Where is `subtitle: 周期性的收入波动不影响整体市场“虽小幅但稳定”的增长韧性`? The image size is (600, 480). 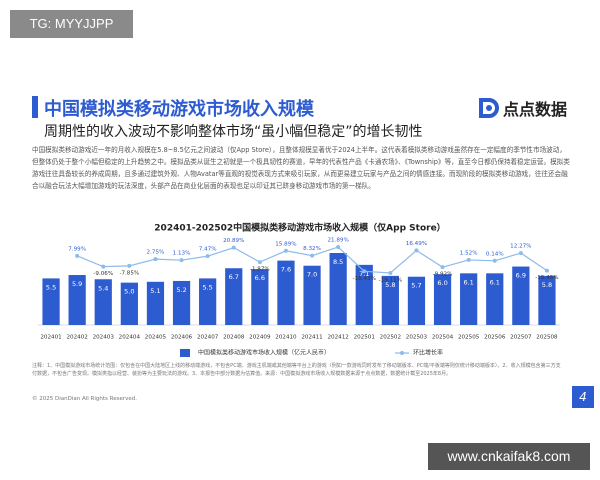
subtitle: 周期性的收入波动不影响整体市场“虽小幅但稳定”的增长韧性 is located at coordinates (233, 132).